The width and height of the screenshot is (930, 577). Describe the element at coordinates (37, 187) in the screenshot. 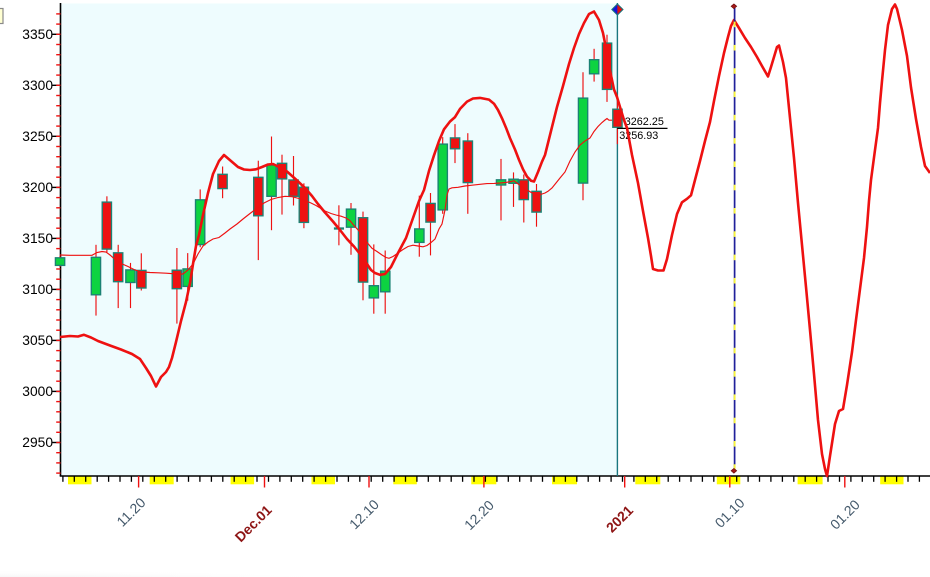

I see `svg-text: 3200` at that location.